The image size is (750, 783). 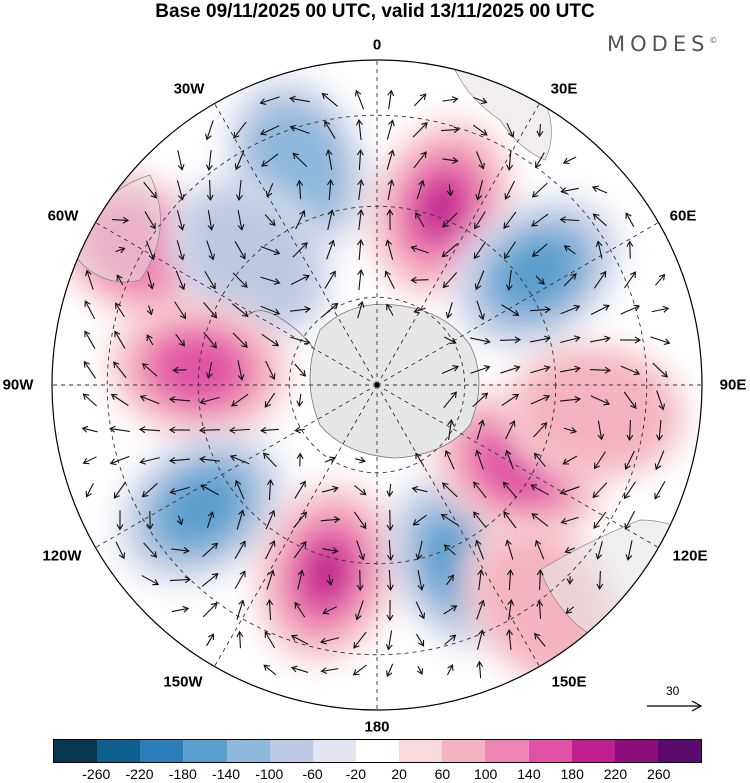 I want to click on brand-mark: ©, so click(x=713, y=40).